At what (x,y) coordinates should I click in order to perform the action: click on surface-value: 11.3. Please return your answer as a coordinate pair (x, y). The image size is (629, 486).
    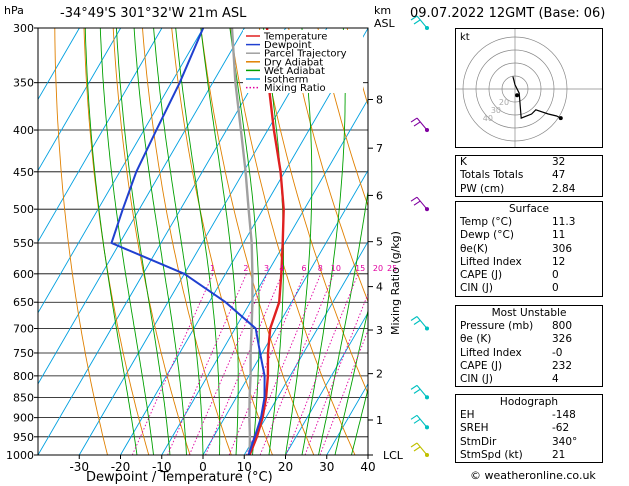
    Looking at the image, I should click on (564, 222).